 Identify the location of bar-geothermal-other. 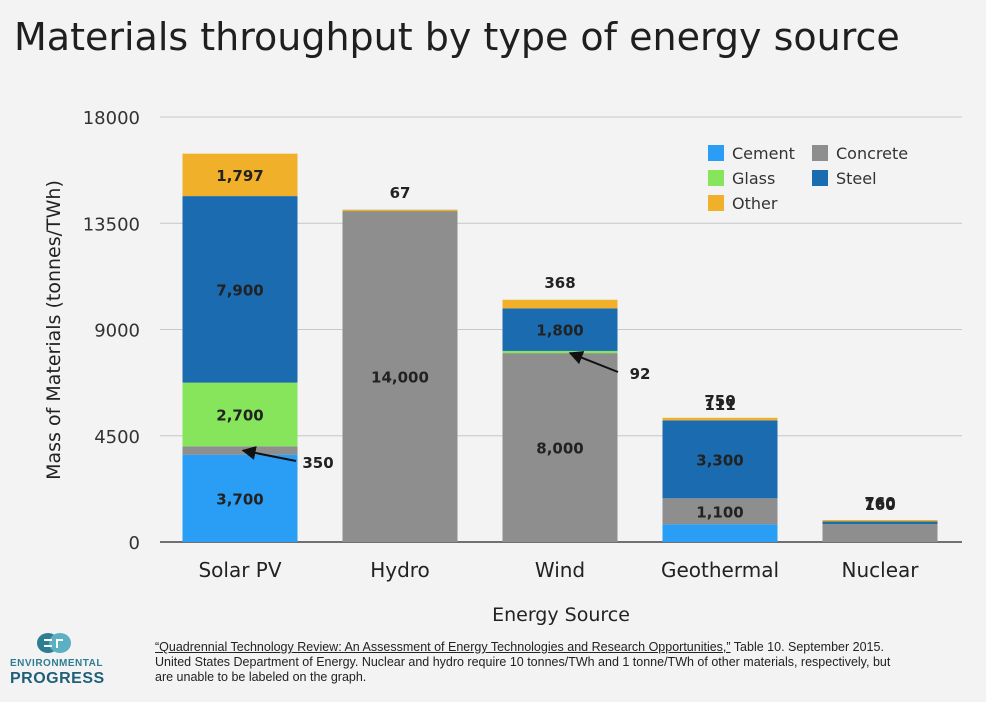
(720, 419).